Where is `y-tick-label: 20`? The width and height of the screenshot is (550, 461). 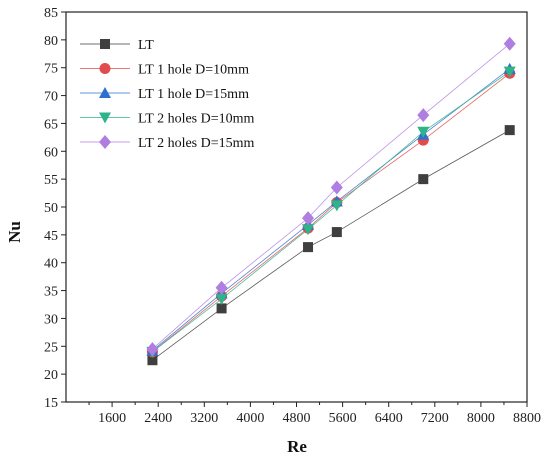 y-tick-label: 20 is located at coordinates (51, 375).